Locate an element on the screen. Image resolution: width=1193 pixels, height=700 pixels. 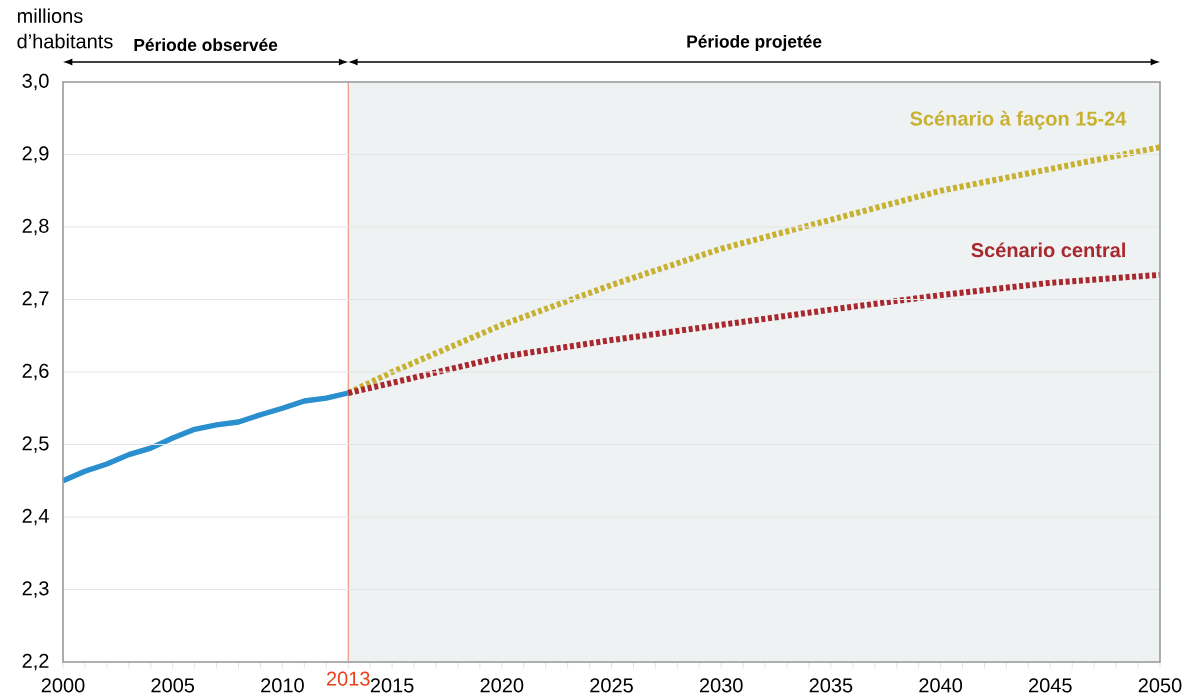
text: Période observée is located at coordinates (206, 45).